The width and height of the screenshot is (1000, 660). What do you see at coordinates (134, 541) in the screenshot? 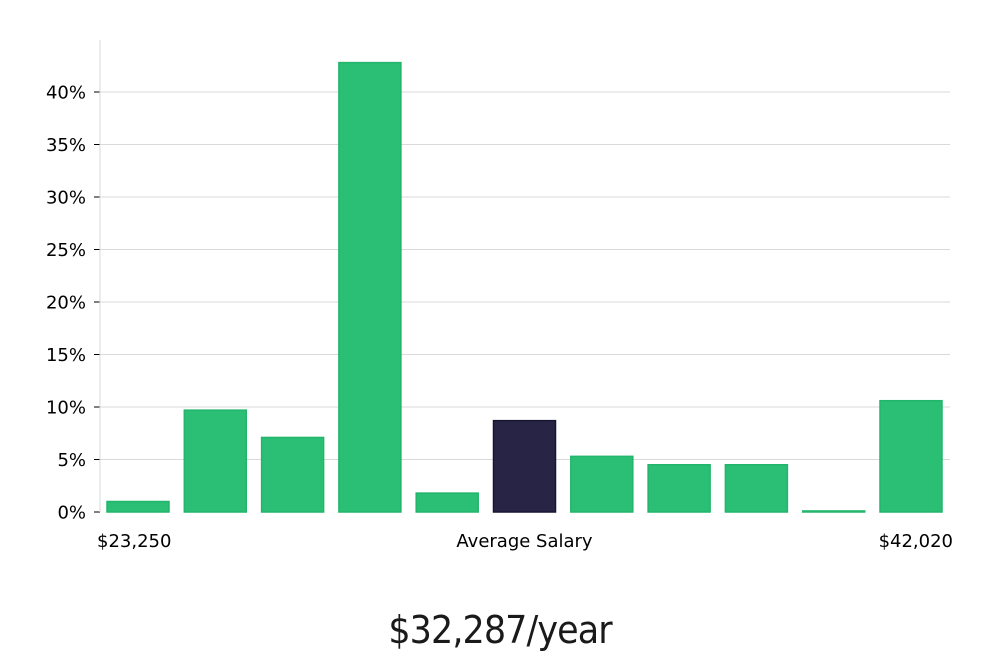
I see `x-tick-label-min: $23,250` at bounding box center [134, 541].